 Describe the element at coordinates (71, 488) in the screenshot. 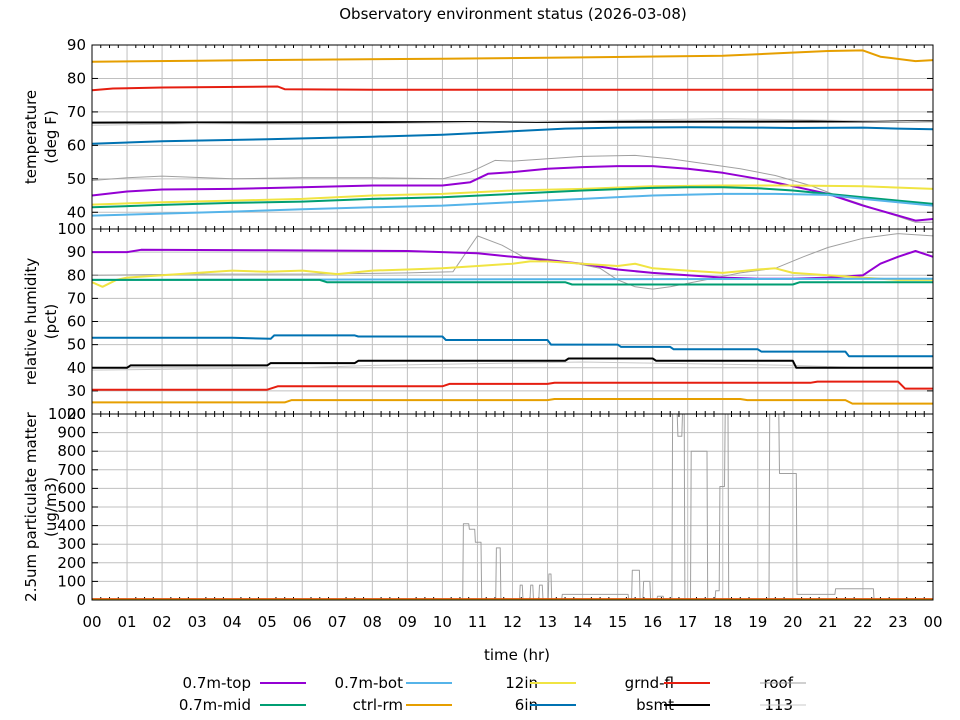

I see `y-tick-label: 600` at that location.